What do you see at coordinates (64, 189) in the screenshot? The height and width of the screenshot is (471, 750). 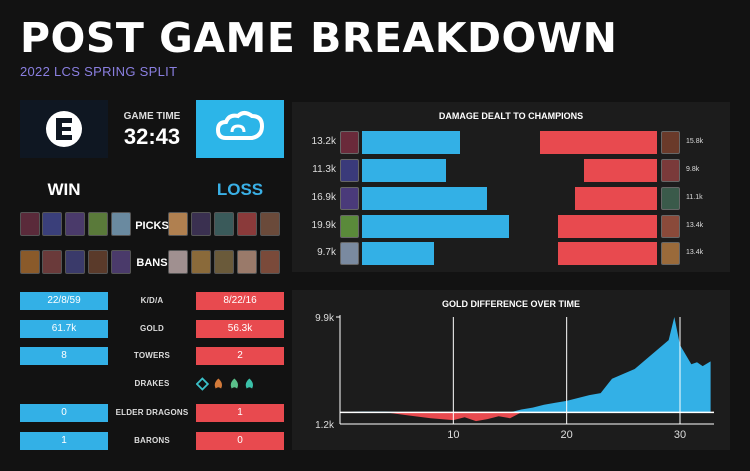 I see `left-team-result: WIN` at bounding box center [64, 189].